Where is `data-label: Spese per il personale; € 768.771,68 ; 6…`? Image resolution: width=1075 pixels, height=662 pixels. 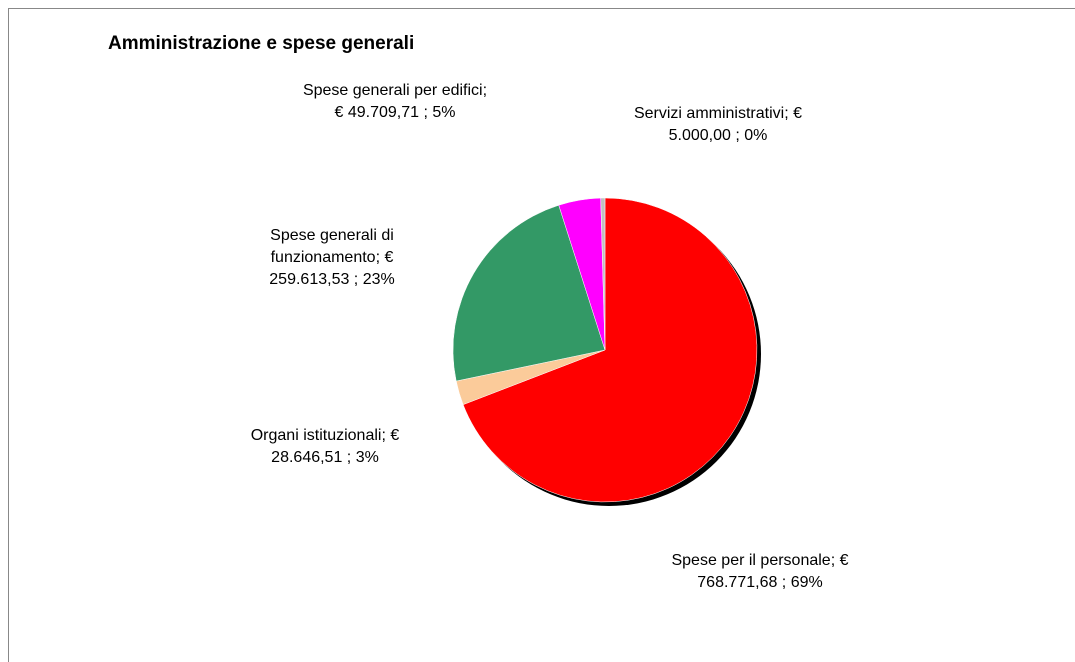
data-label: Spese per il personale; € 768.771,68 ; 6… is located at coordinates (760, 572).